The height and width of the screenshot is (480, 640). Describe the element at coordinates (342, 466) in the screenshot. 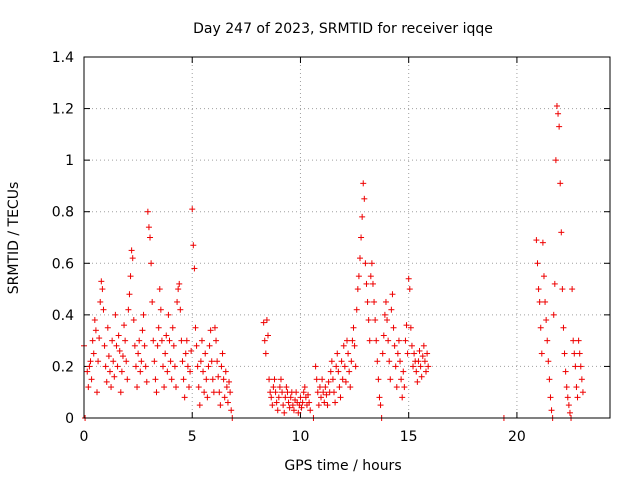

I see `x-axis-label: GPS time / hours` at that location.